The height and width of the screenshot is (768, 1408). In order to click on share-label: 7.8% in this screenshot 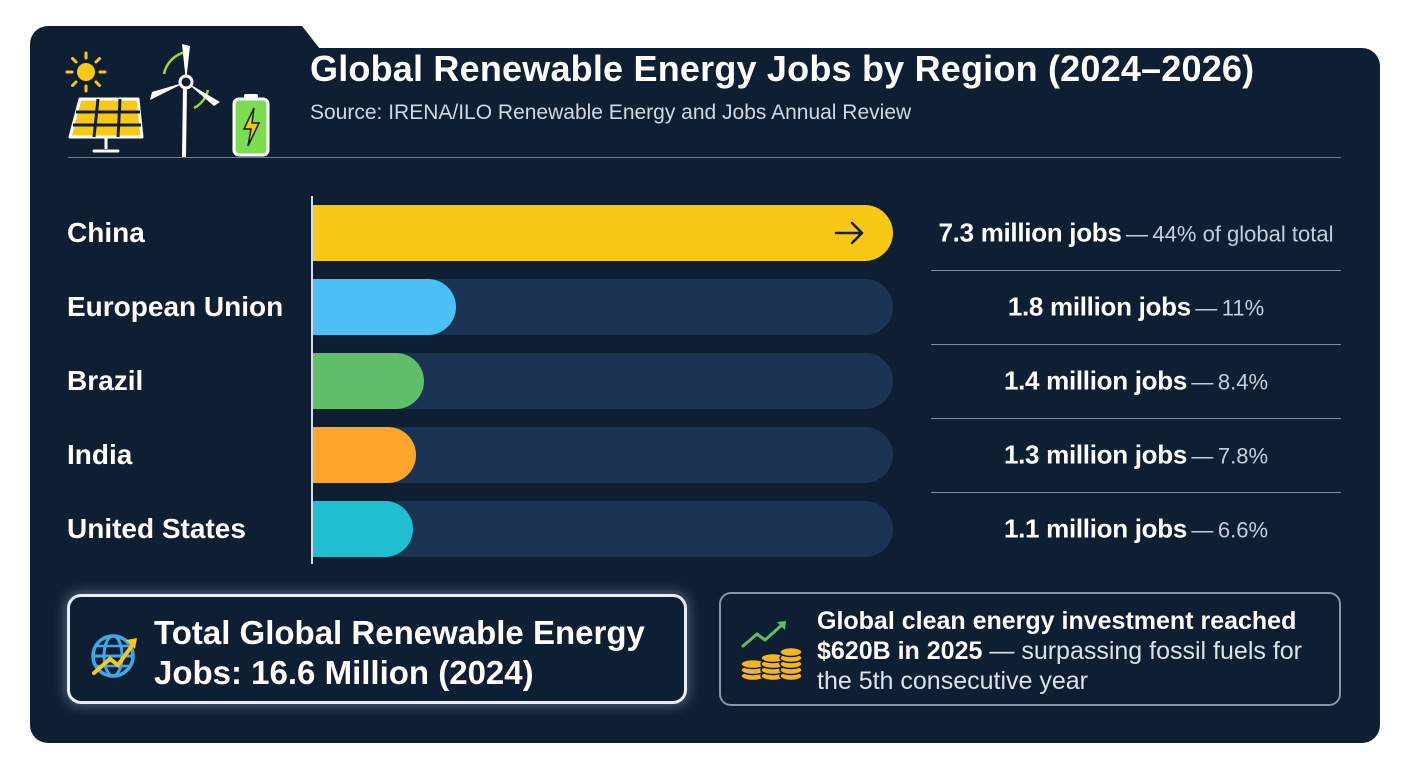, I will do `click(1243, 456)`.